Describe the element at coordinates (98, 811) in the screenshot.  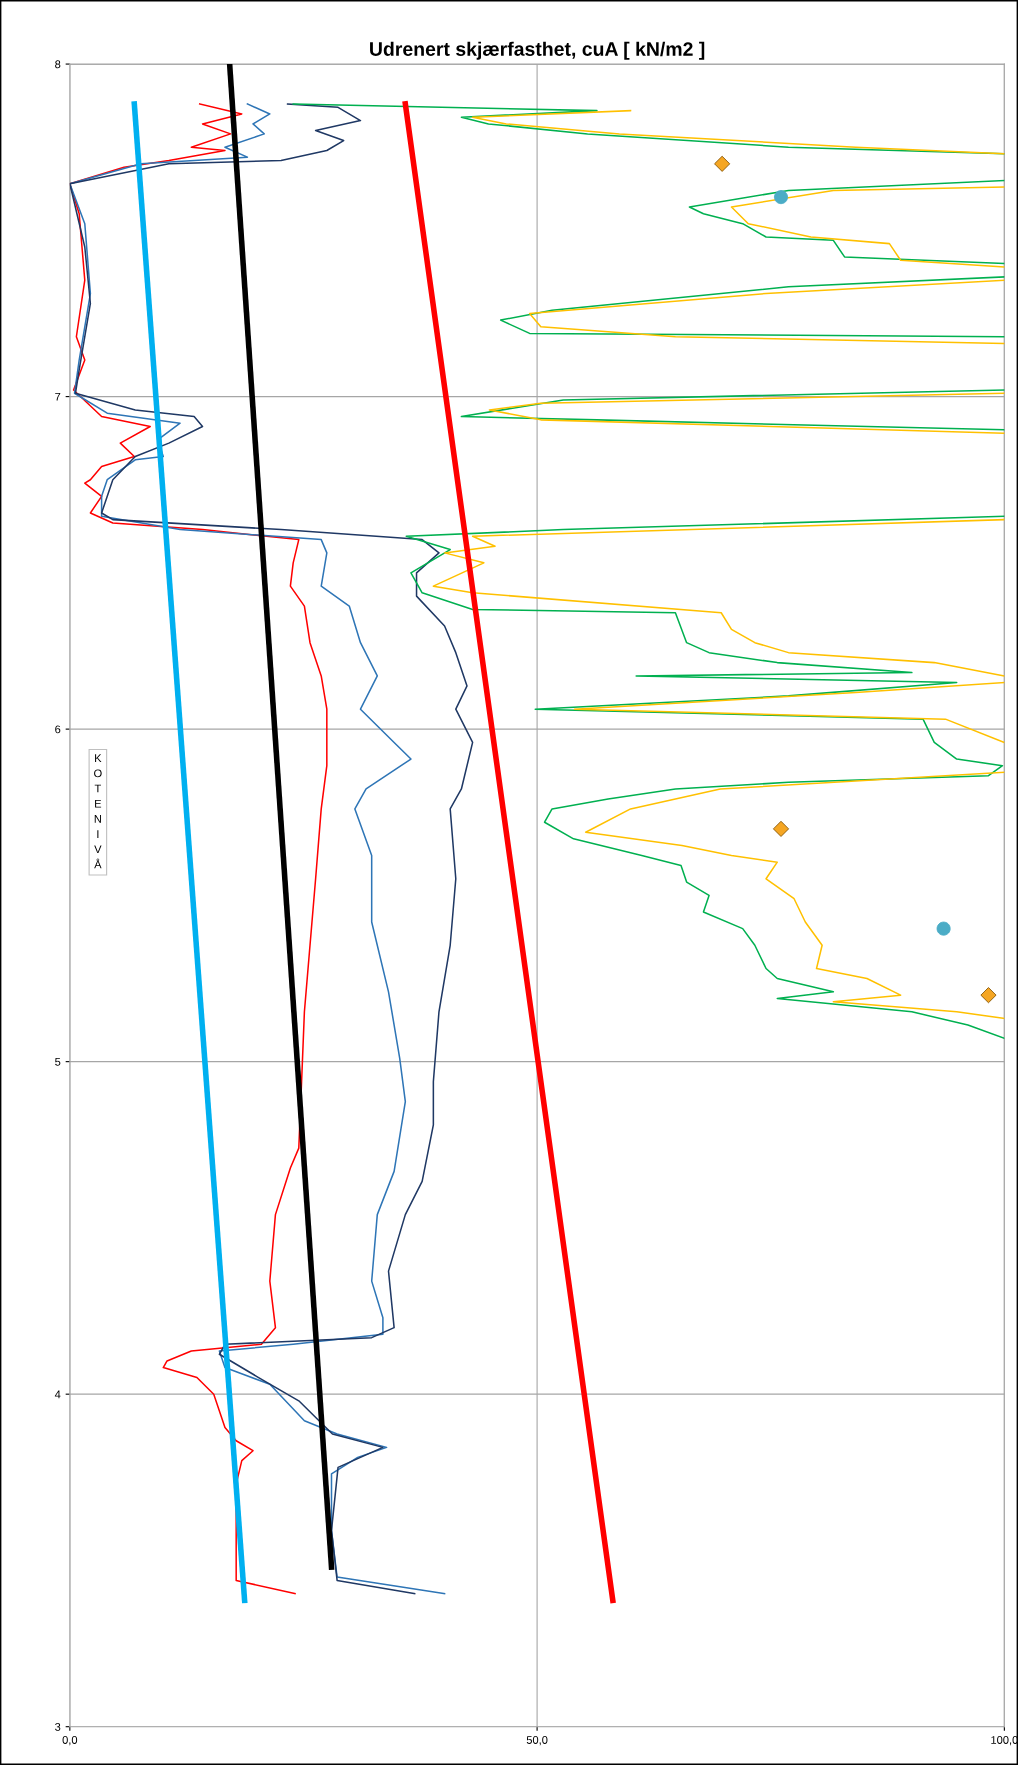
I see `y-axis-title: KOTENIVÅ` at that location.